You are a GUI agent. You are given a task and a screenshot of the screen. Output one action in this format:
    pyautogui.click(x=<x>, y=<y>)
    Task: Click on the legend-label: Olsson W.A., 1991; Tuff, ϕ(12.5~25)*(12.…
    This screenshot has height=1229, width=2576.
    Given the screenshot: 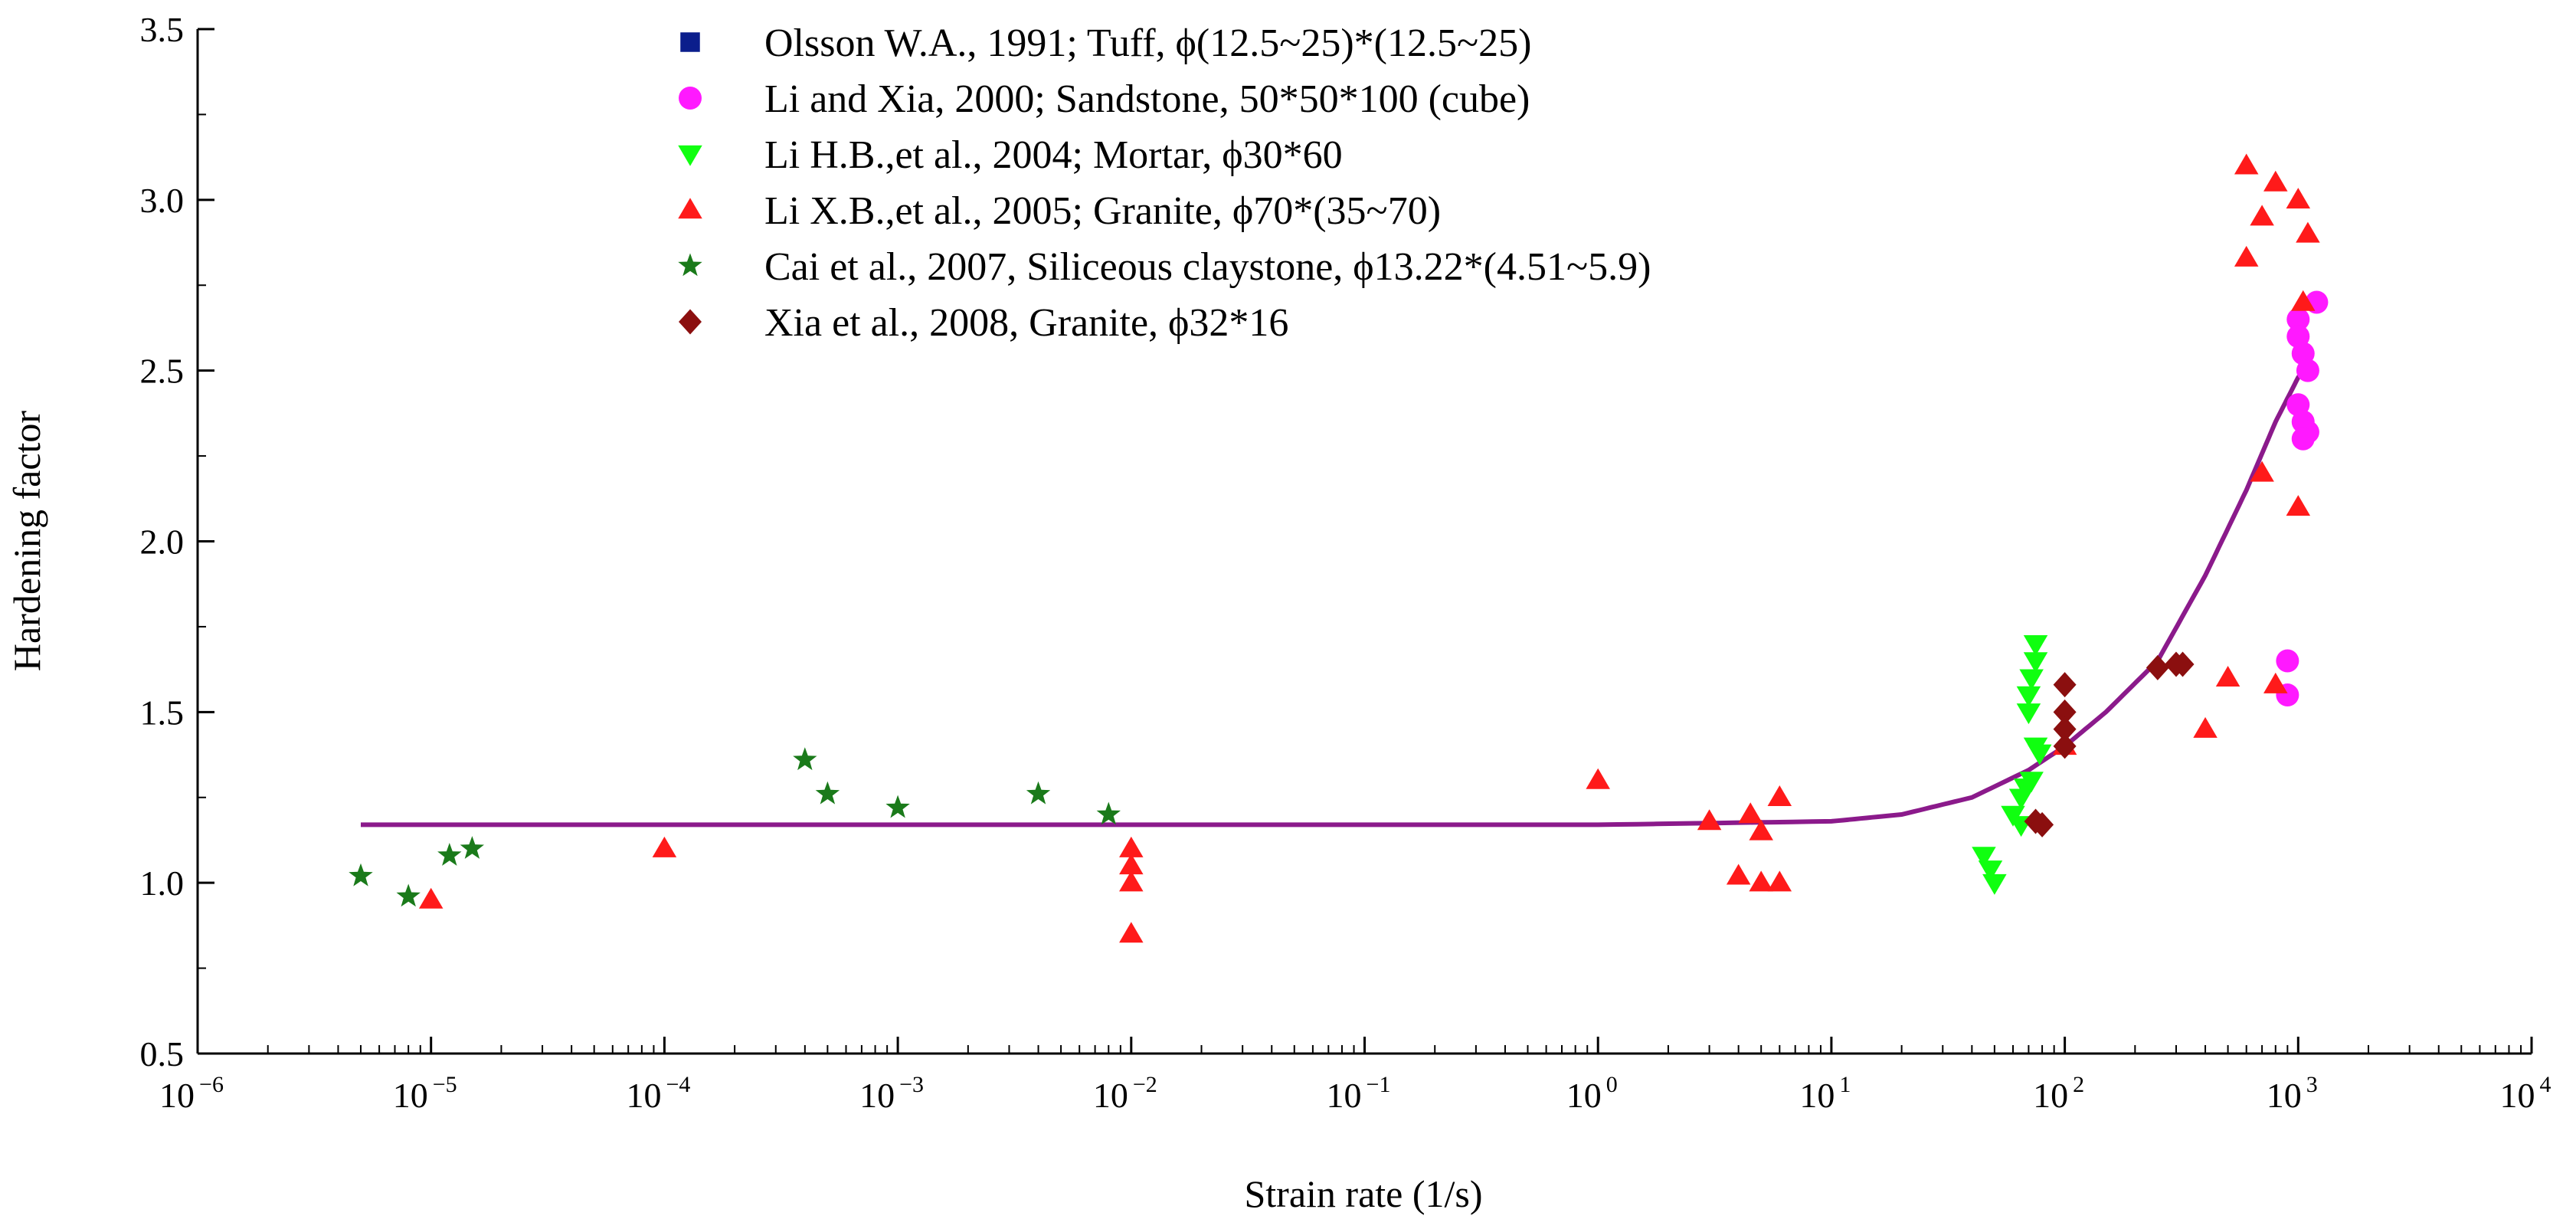 What is the action you would take?
    pyautogui.click(x=1147, y=43)
    